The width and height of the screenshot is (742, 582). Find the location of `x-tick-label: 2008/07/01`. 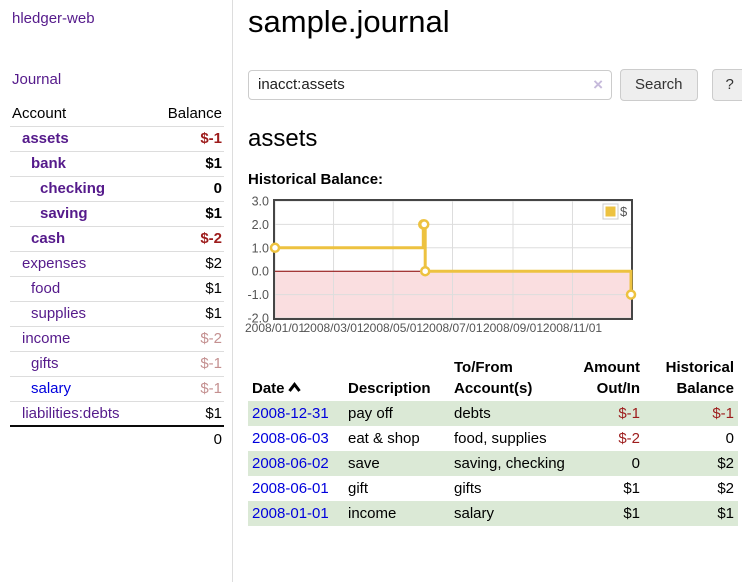

x-tick-label: 2008/07/01 is located at coordinates (452, 328).